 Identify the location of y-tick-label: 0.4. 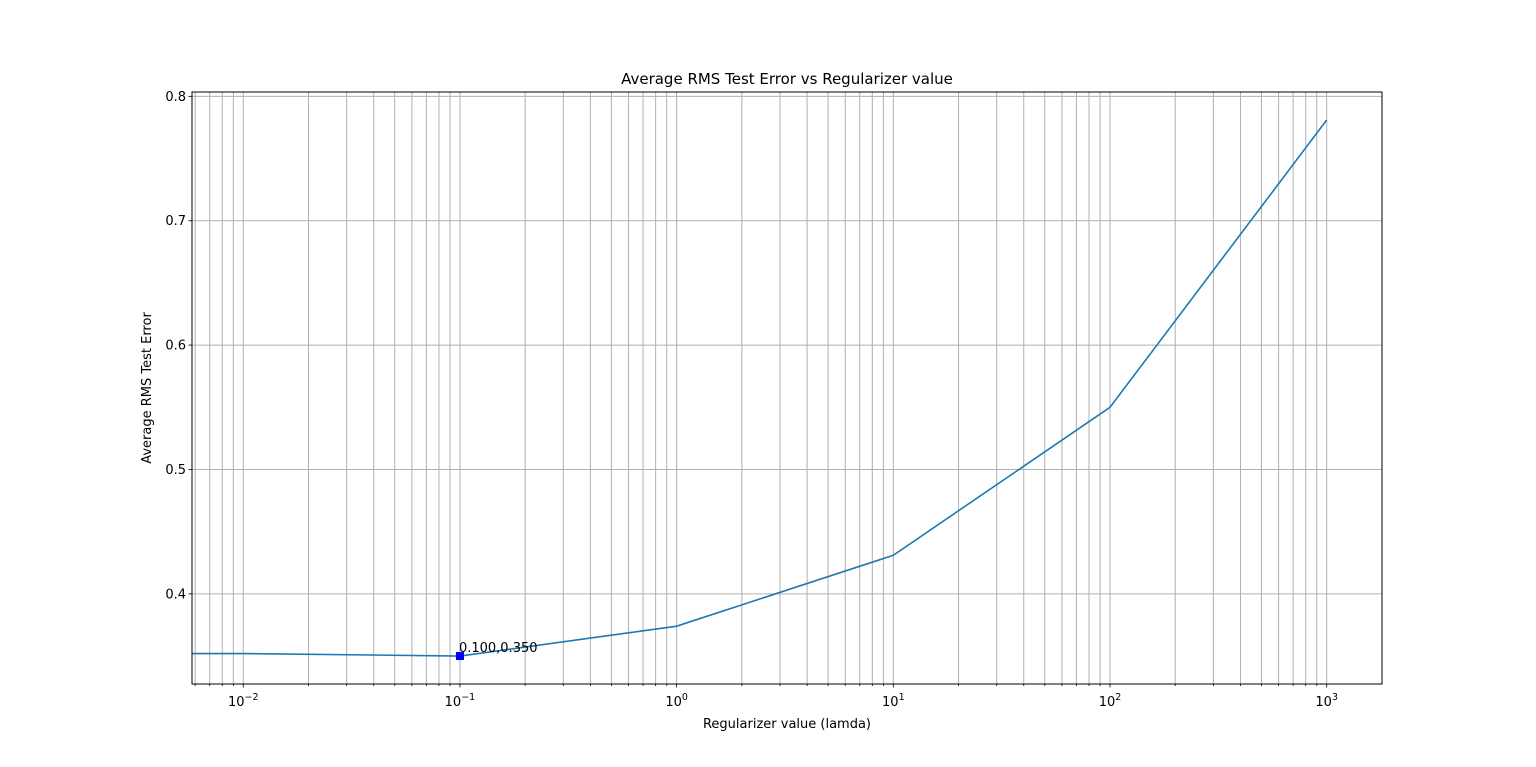
(175, 594).